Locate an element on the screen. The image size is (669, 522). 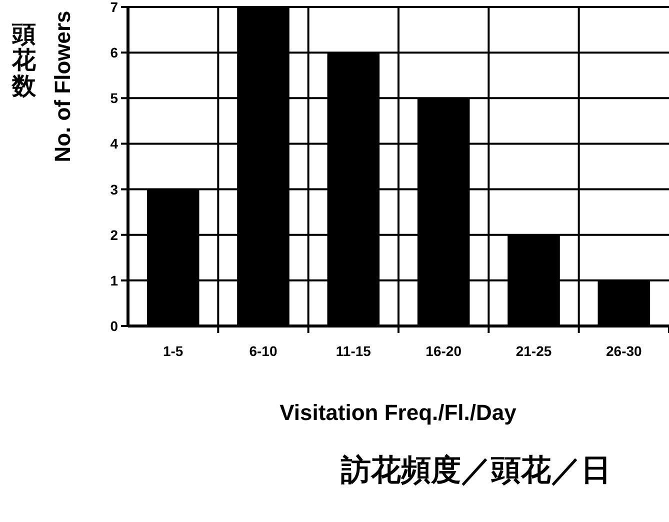
x-axis-title: Visitation Freq./Fl./Day is located at coordinates (399, 412).